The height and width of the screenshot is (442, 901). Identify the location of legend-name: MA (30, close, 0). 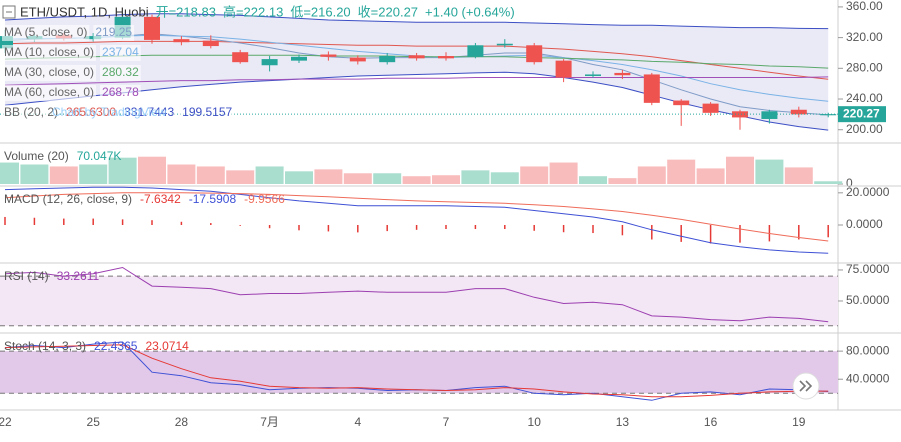
(49, 72).